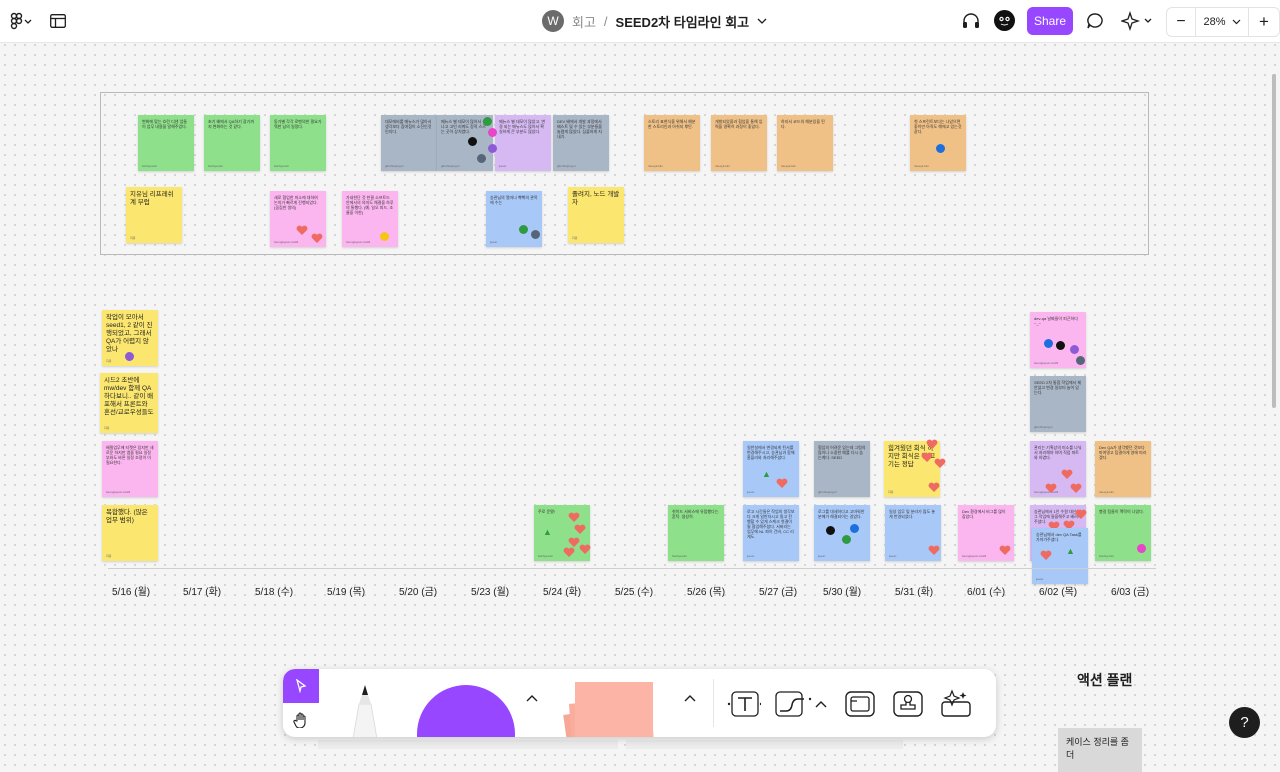  I want to click on sticky-note: 승관님께서 dev QA Task를 가져가주셨다. jueun, so click(1060, 556).